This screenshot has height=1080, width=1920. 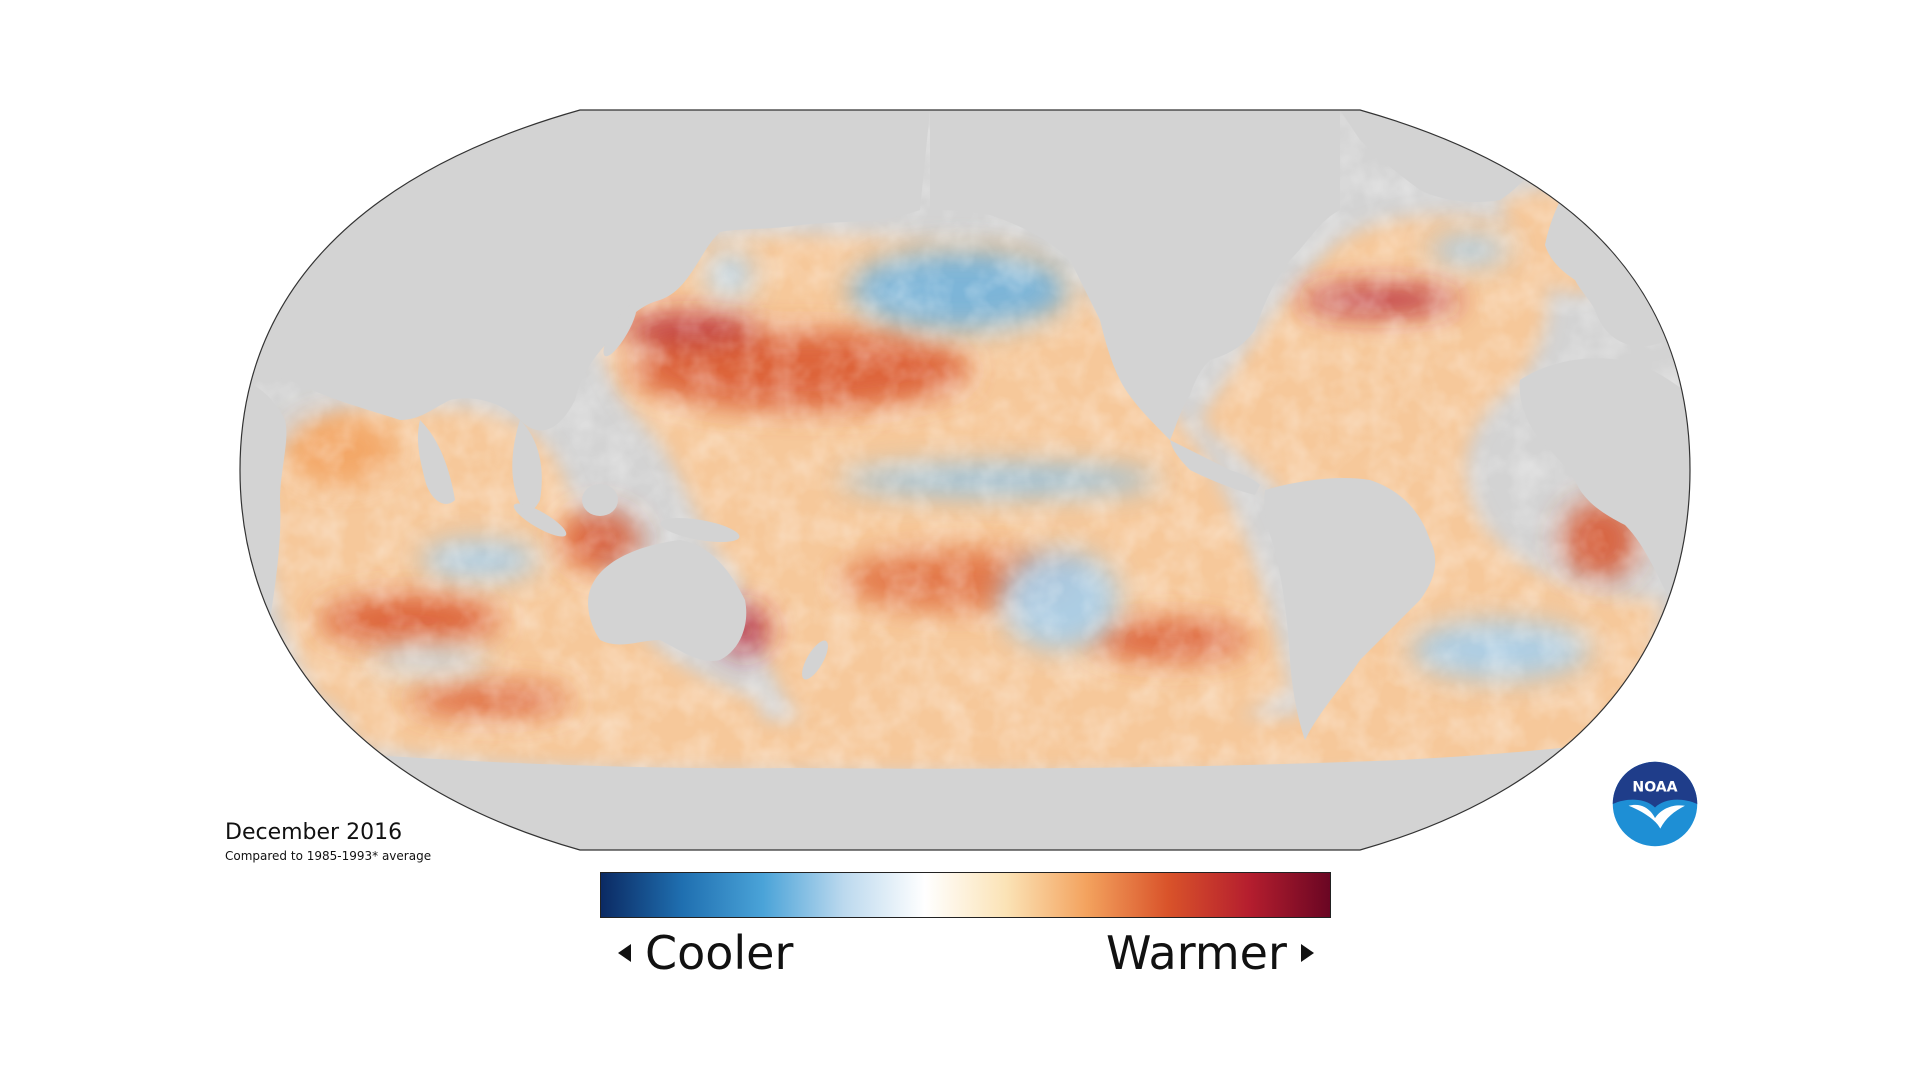 What do you see at coordinates (700, 530) in the screenshot?
I see `land-new-guinea` at bounding box center [700, 530].